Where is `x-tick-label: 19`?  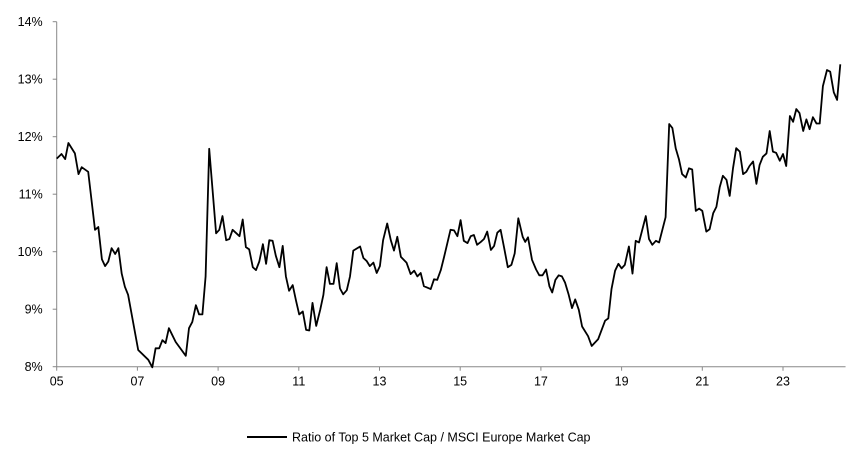
x-tick-label: 19 is located at coordinates (622, 382).